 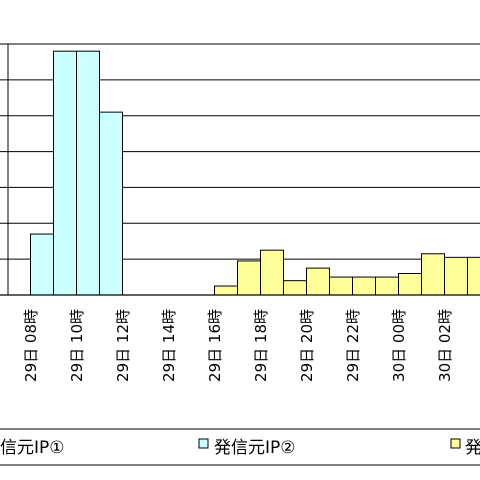 I want to click on legend-label-ip1: 信元IP①, so click(x=32, y=448).